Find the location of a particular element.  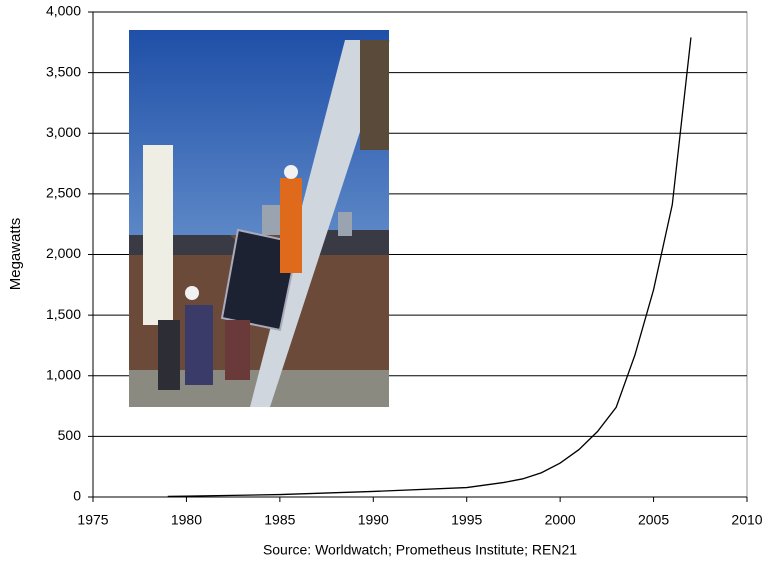

y-axis-label: Megawatts is located at coordinates (15, 254).